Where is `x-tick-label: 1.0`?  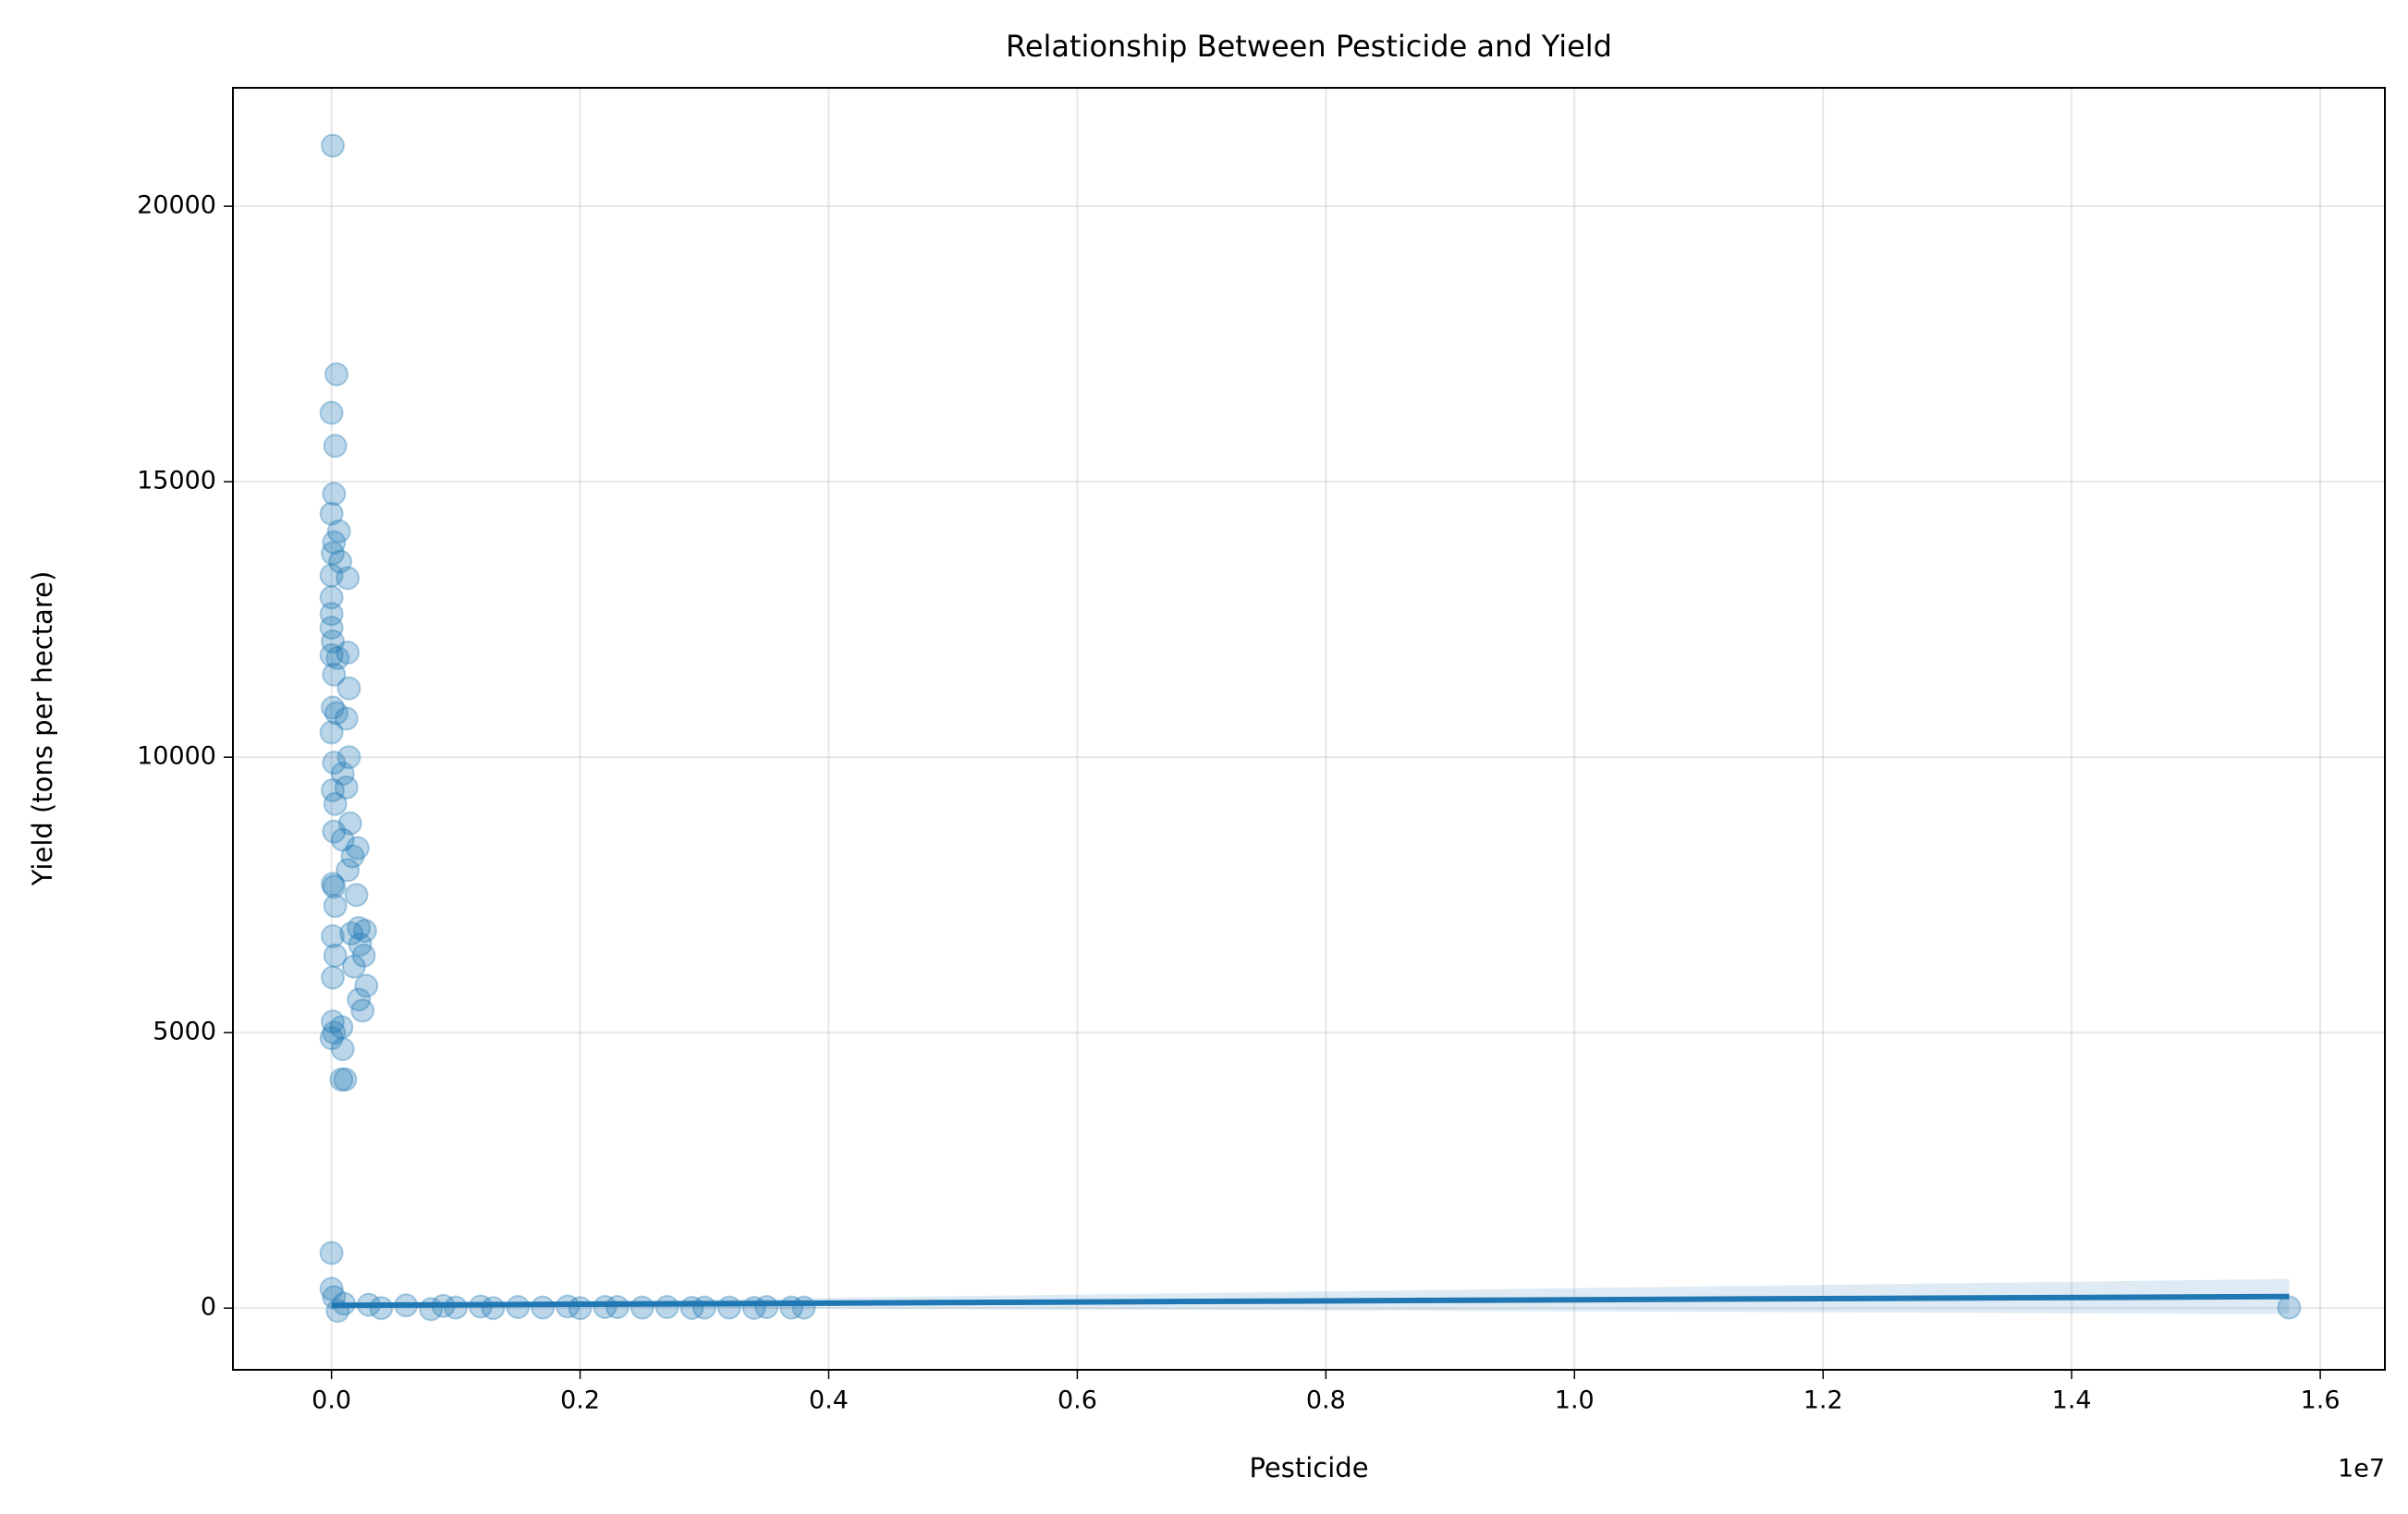
x-tick-label: 1.0 is located at coordinates (1575, 1400).